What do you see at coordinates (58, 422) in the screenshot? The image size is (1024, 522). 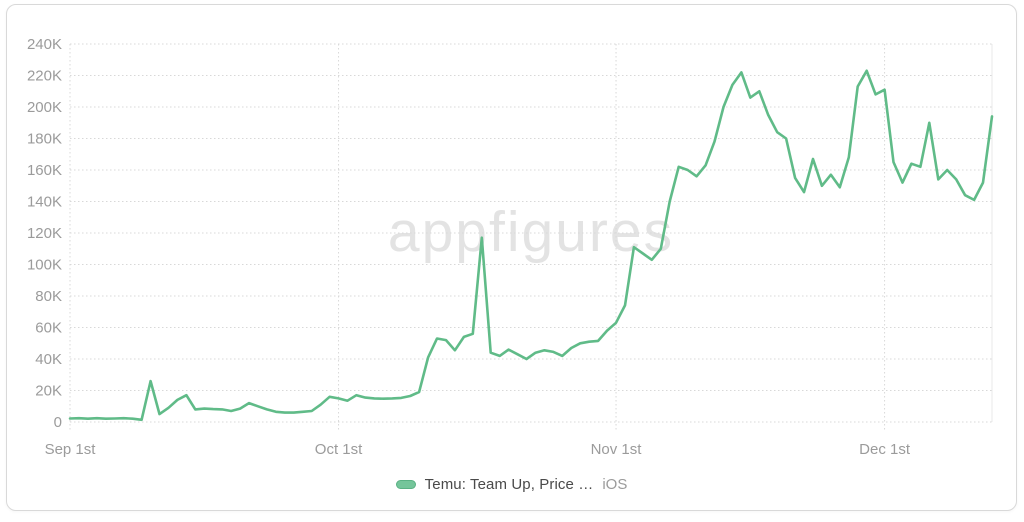 I see `y-axis-label: 0` at bounding box center [58, 422].